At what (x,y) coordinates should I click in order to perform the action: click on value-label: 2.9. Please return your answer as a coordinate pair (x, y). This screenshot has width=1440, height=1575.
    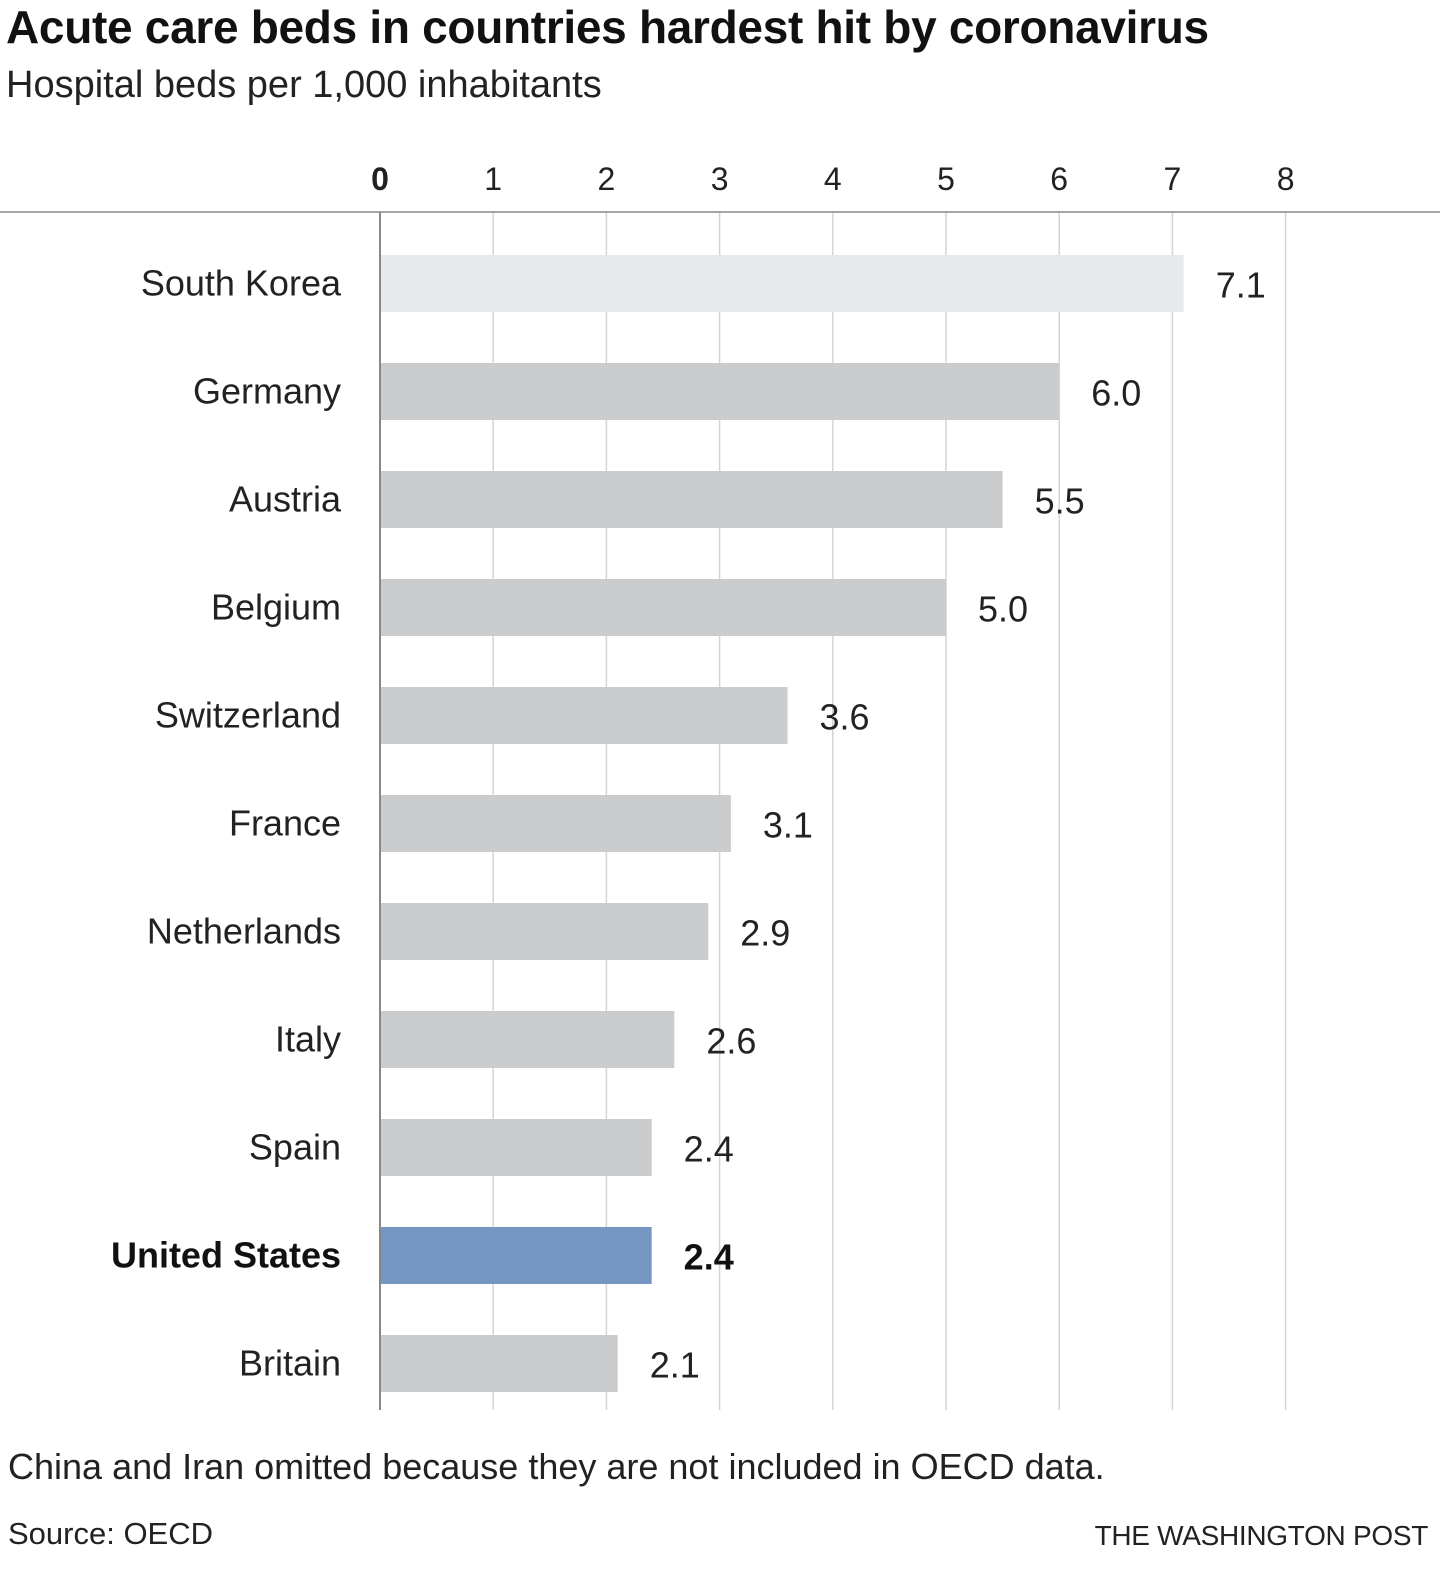
    Looking at the image, I should click on (765, 933).